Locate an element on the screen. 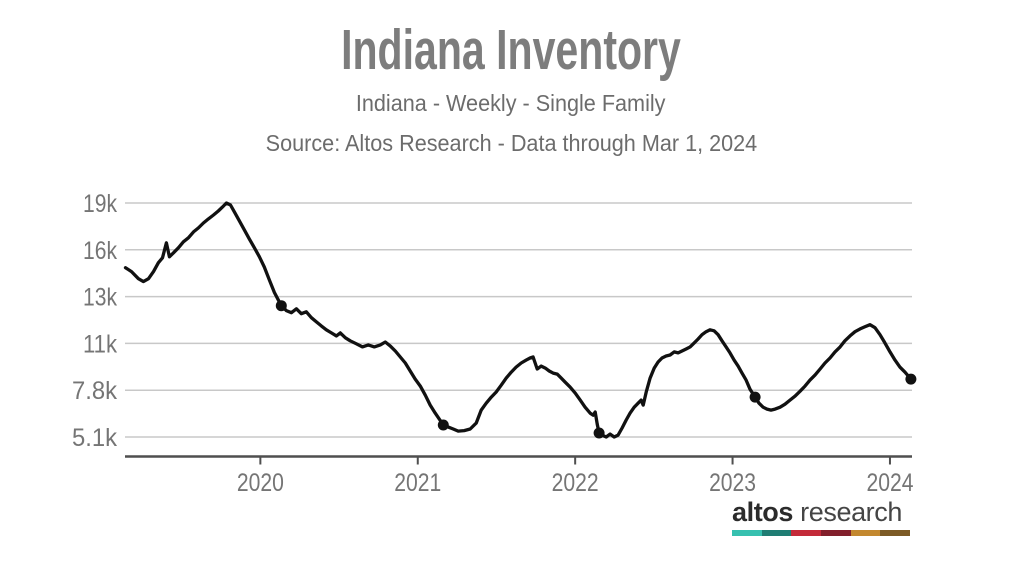  page-title: Indiana Inventory is located at coordinates (511, 50).